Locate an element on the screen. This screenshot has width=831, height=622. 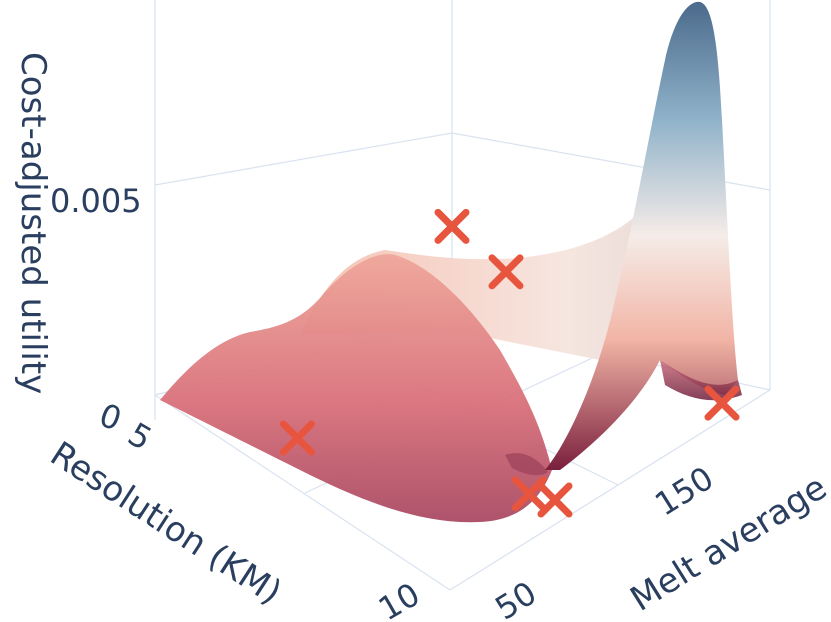
x-tick-label-10: 10 is located at coordinates (399, 598).